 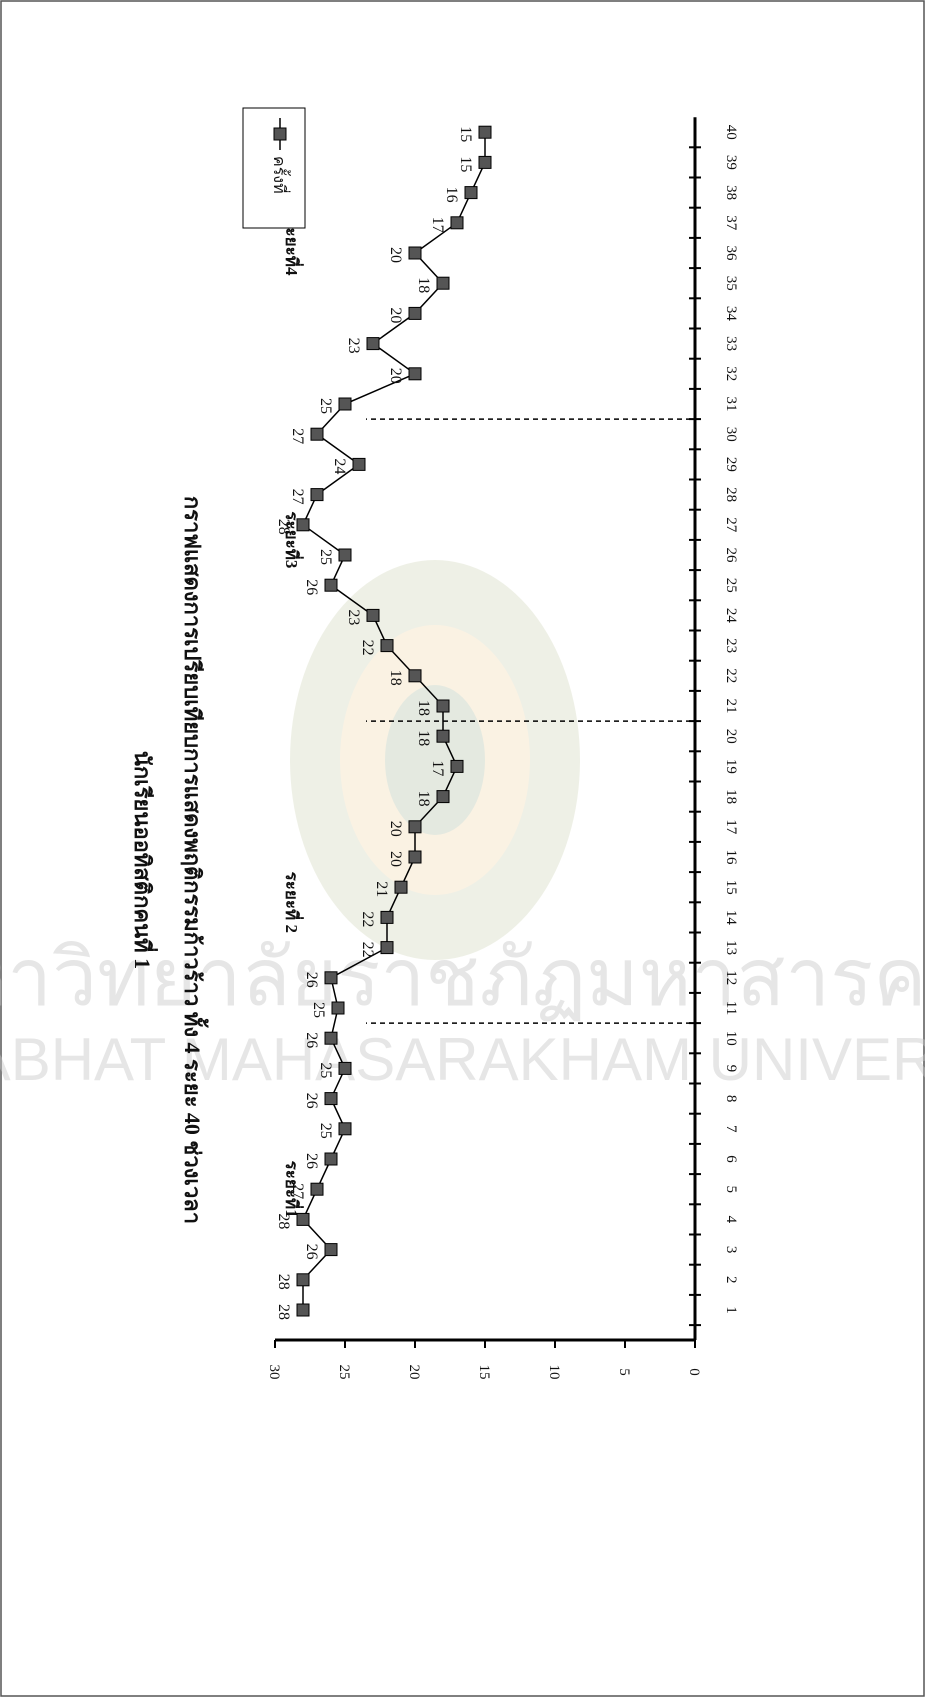 What do you see at coordinates (731, 1189) in the screenshot?
I see `x-tick-label: 5` at bounding box center [731, 1189].